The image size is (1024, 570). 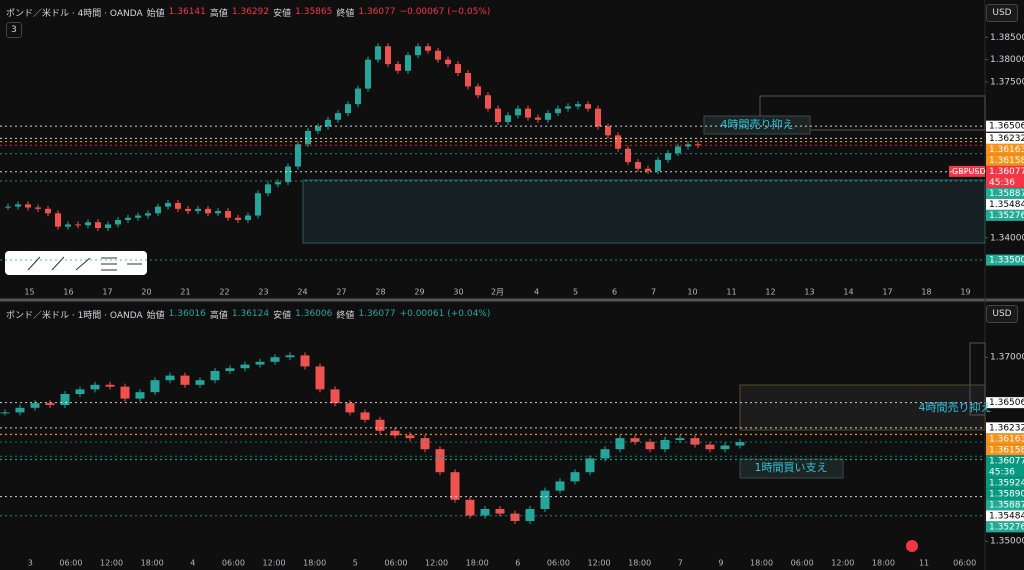 I want to click on time-label: 11, so click(x=924, y=563).